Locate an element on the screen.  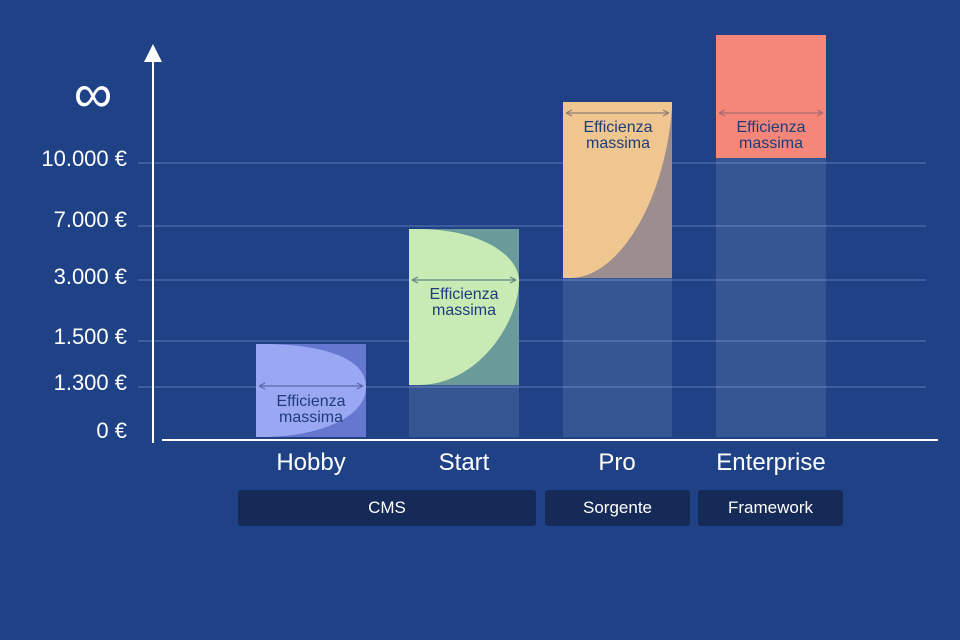
bar-hobby-arrowheads is located at coordinates (311, 386).